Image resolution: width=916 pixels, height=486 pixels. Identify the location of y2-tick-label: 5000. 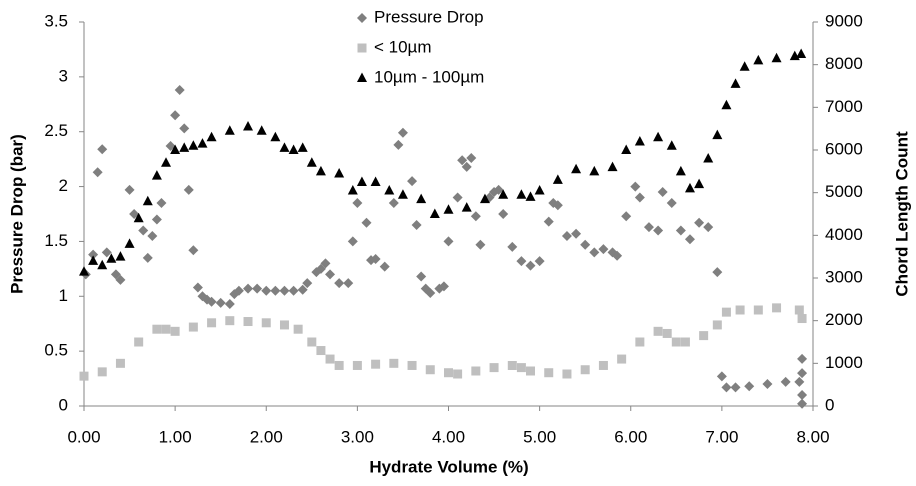
(844, 191).